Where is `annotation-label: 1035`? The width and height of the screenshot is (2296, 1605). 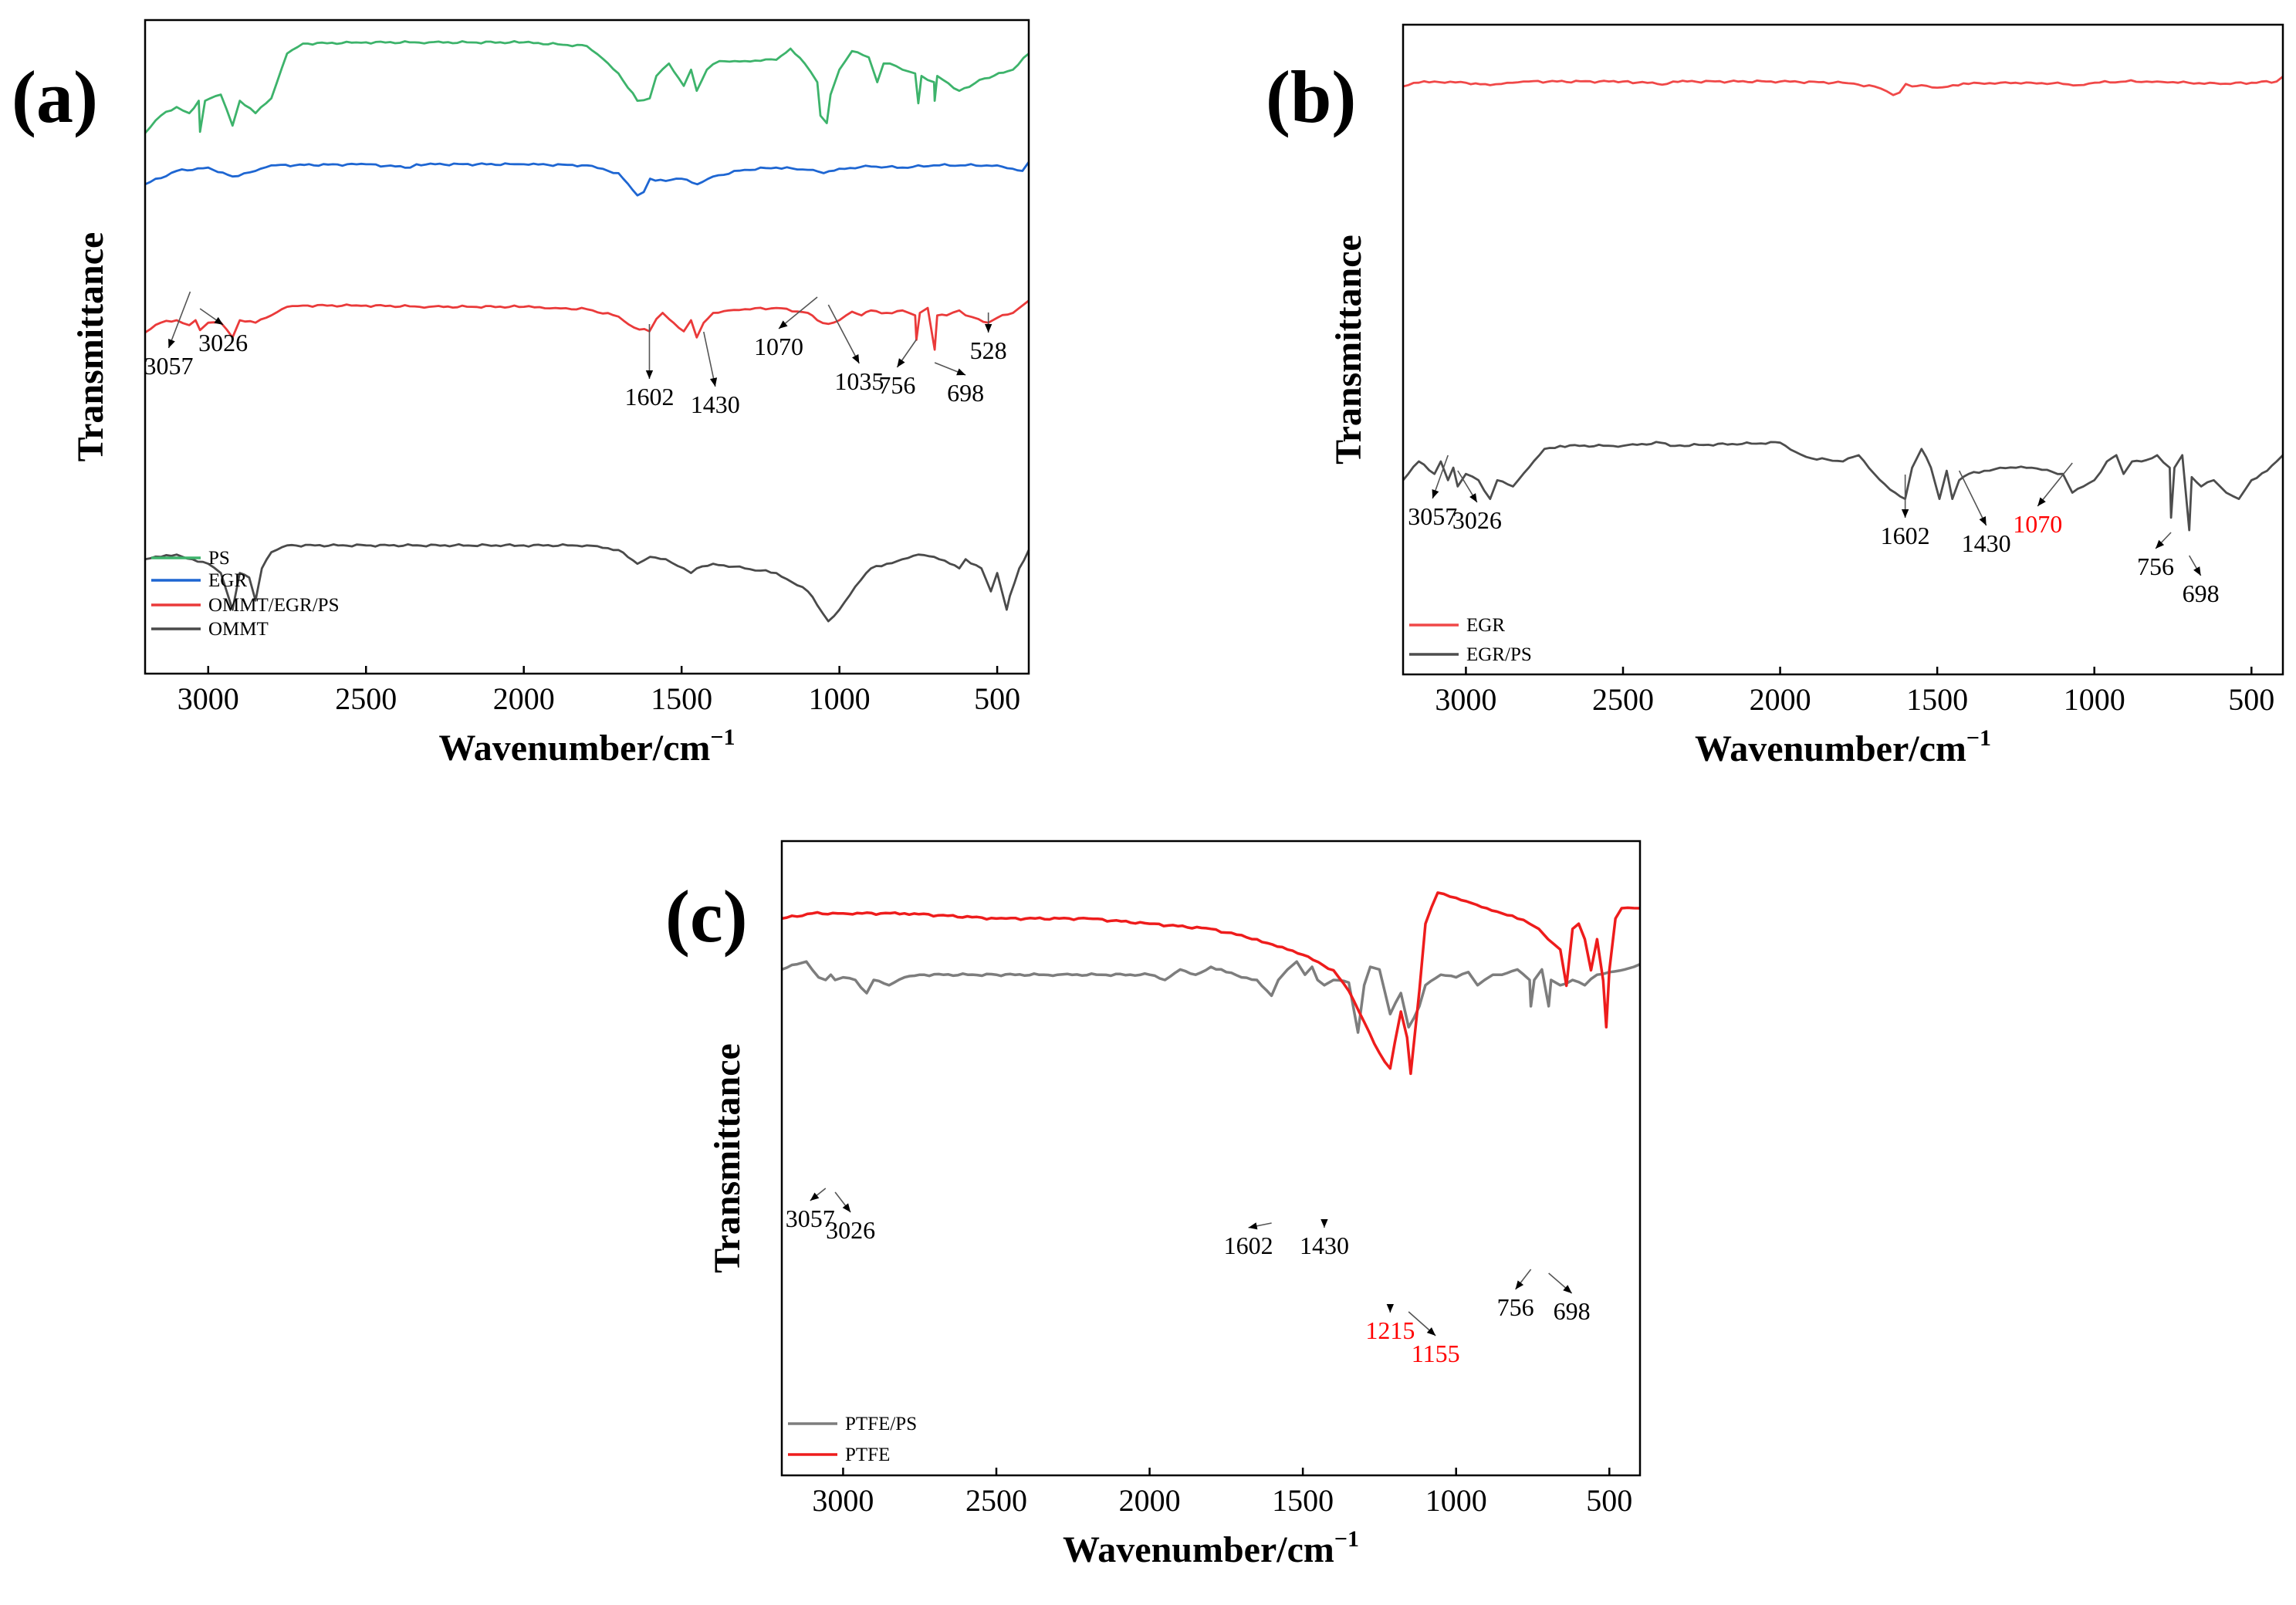
annotation-label: 1035 is located at coordinates (859, 381).